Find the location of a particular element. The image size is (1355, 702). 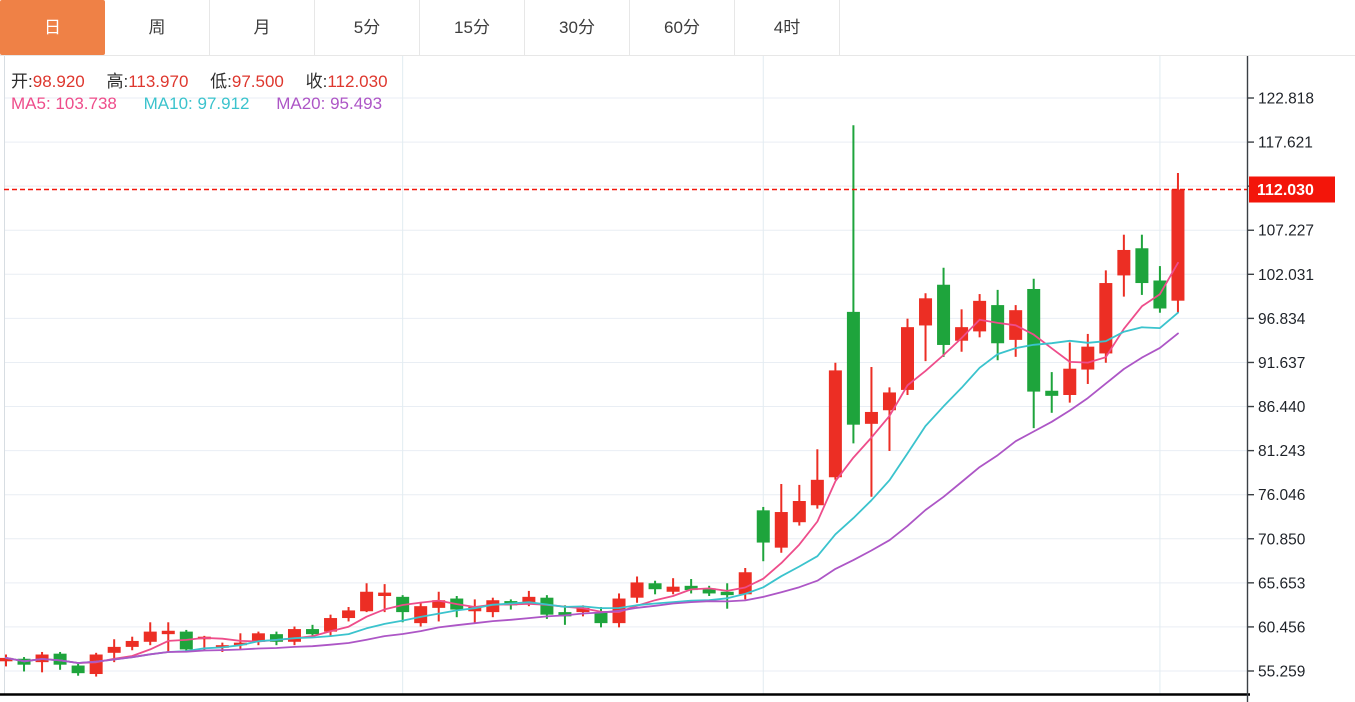

tick-label: 76.046 is located at coordinates (1281, 495).